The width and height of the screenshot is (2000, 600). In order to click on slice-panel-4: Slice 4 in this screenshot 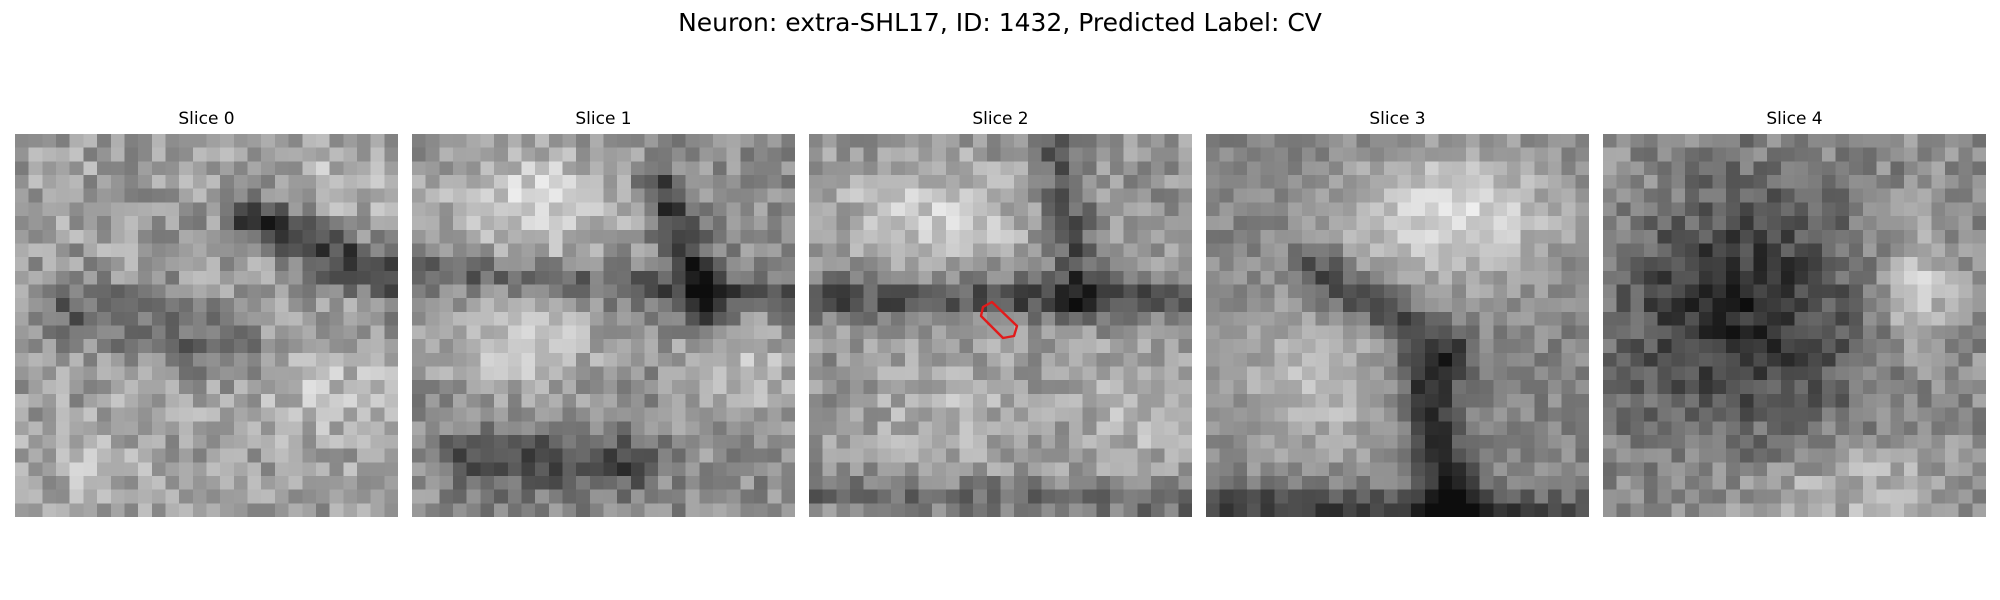, I will do `click(1794, 312)`.